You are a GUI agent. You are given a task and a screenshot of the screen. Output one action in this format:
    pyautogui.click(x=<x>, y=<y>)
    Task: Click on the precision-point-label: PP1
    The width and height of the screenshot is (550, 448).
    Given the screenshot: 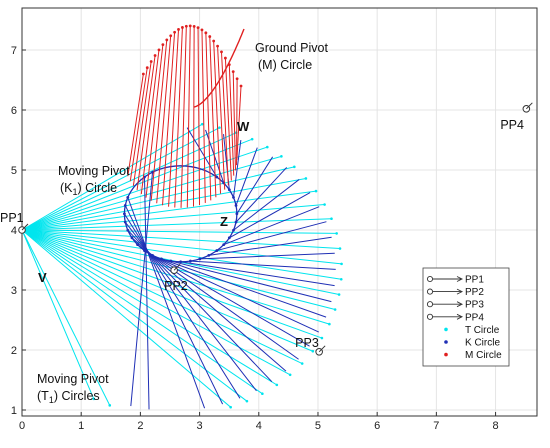 What is the action you would take?
    pyautogui.click(x=12, y=218)
    